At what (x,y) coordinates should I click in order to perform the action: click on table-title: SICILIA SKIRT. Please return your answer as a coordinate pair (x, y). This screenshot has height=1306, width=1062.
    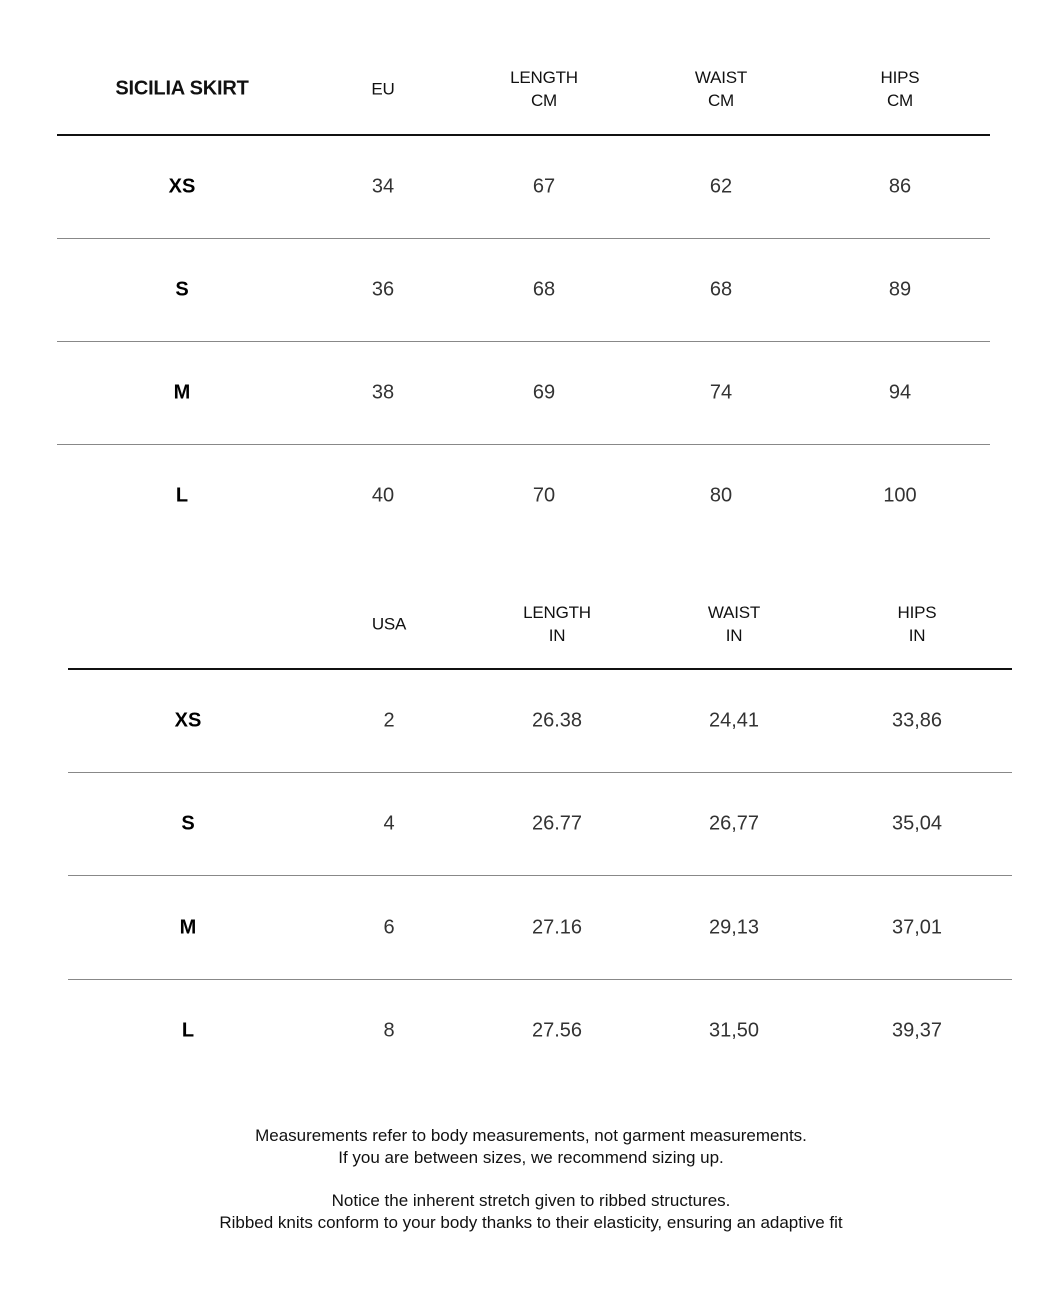
    Looking at the image, I should click on (182, 89).